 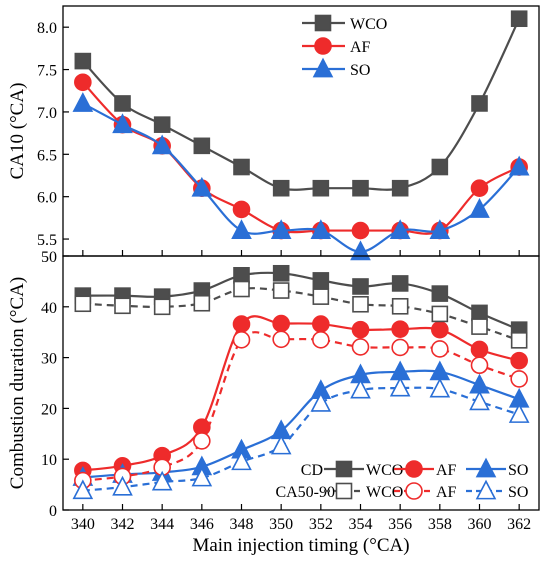 I want to click on legend-label: SO, so click(x=518, y=492).